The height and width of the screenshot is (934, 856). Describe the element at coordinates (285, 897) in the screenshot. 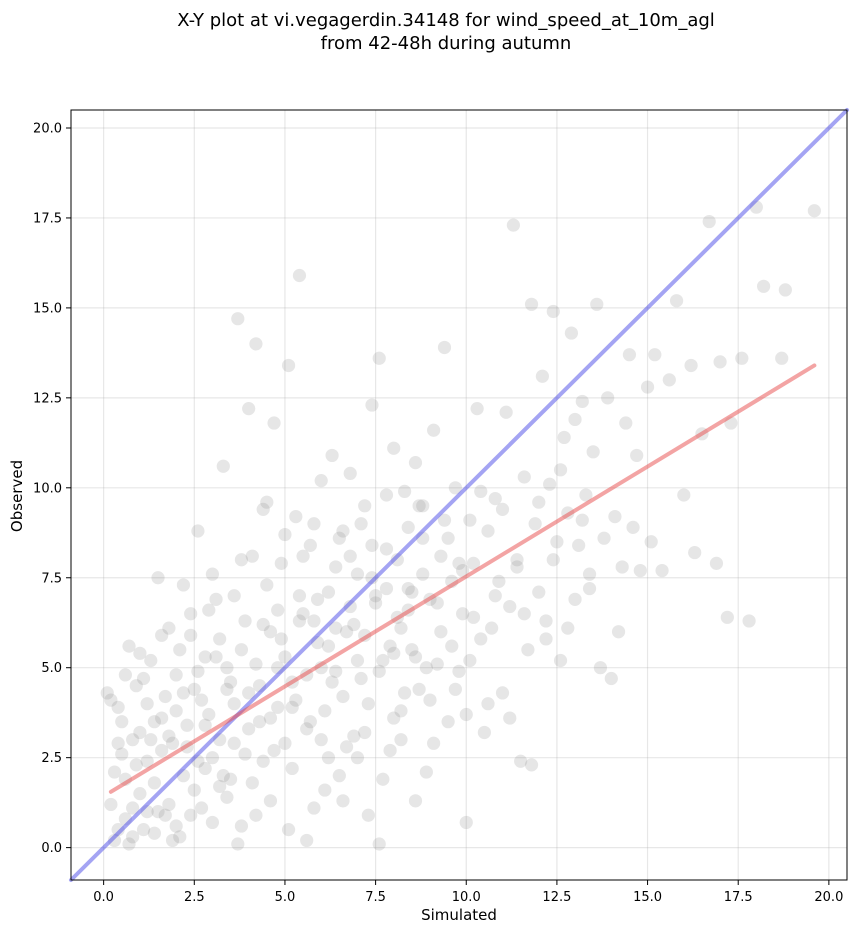

I see `x-tick-label: 5.0` at that location.